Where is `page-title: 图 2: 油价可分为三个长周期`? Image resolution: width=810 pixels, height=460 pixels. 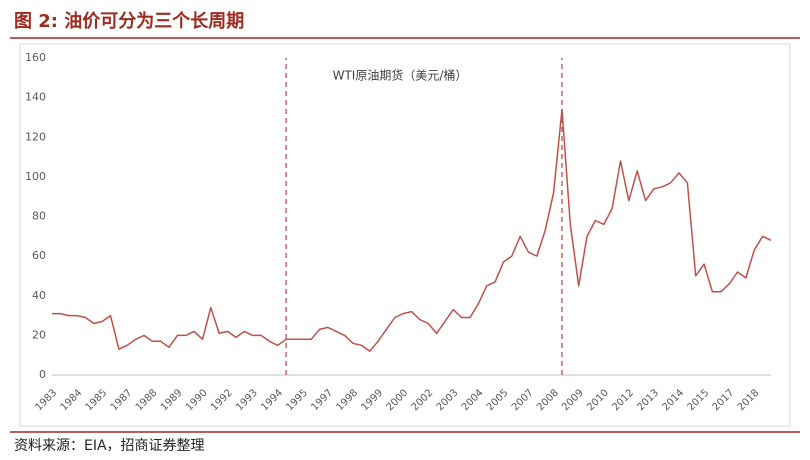
page-title: 图 2: 油价可分为三个长周期 is located at coordinates (129, 21).